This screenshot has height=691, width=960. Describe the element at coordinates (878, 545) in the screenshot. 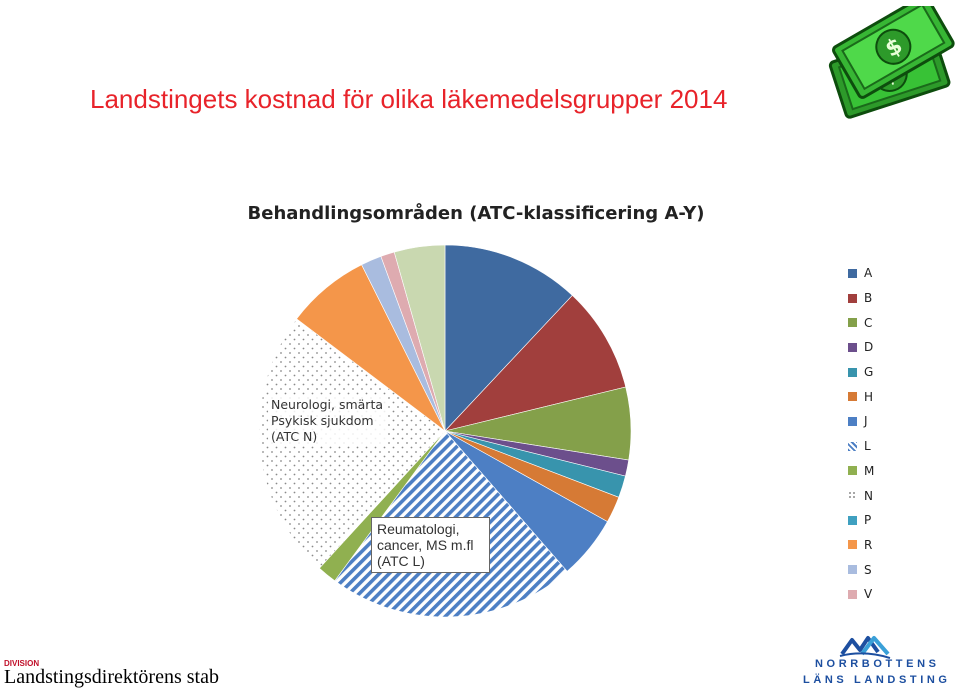

I see `legend-item-r: R` at that location.